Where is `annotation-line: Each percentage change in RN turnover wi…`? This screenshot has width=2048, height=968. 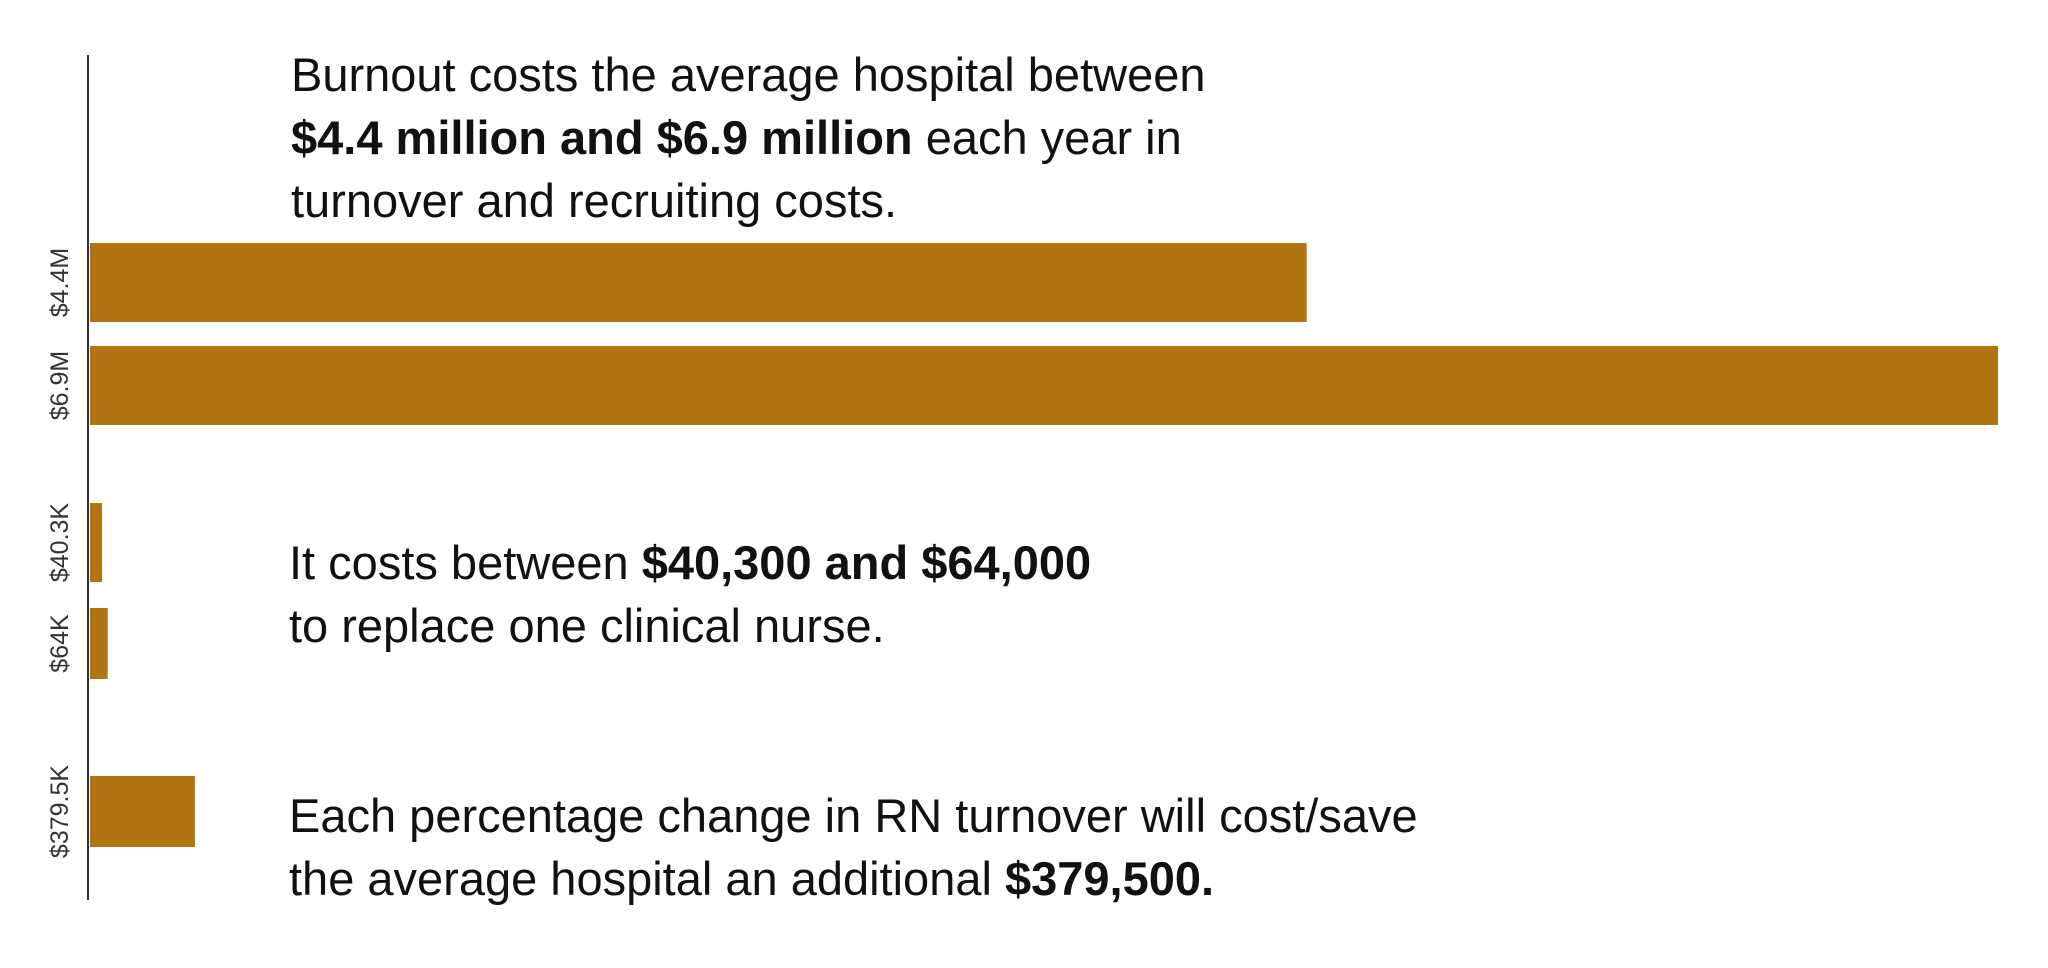
annotation-line: Each percentage change in RN turnover wi… is located at coordinates (853, 815).